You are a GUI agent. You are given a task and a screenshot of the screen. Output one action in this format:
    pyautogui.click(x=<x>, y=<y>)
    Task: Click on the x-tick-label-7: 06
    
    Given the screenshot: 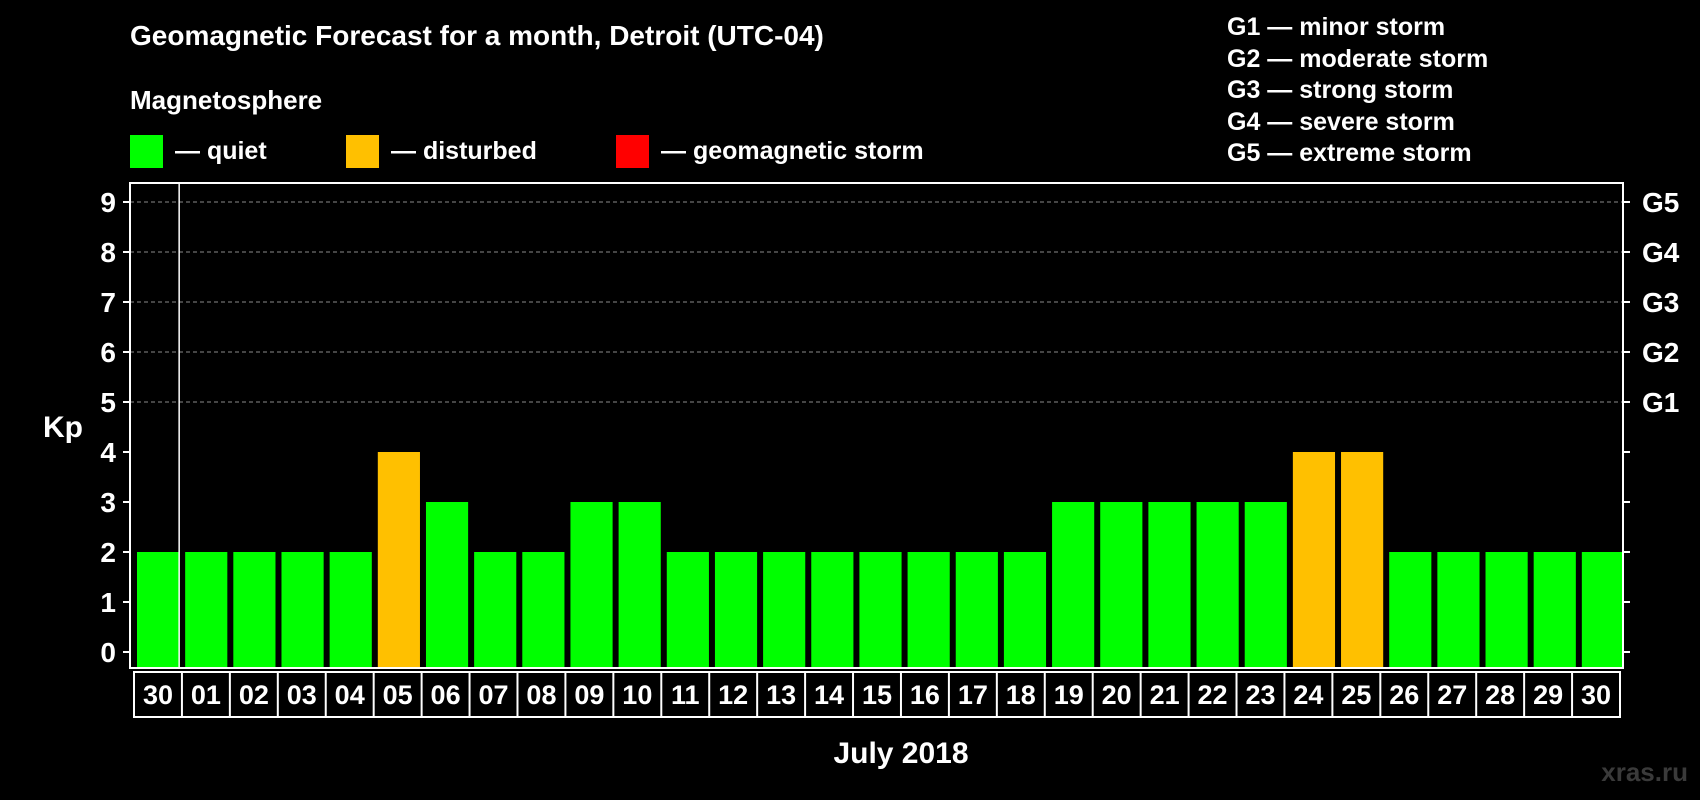 What is the action you would take?
    pyautogui.click(x=446, y=695)
    